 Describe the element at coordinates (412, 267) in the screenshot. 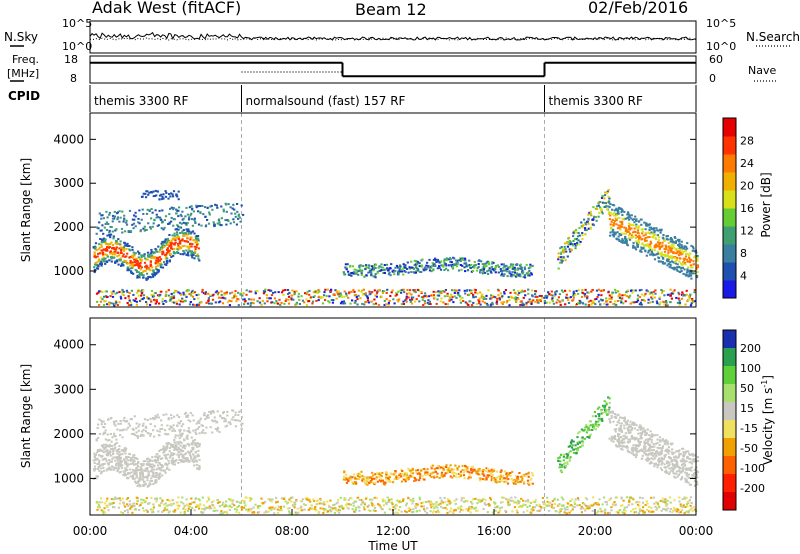

I see `power-cell-2005` at that location.